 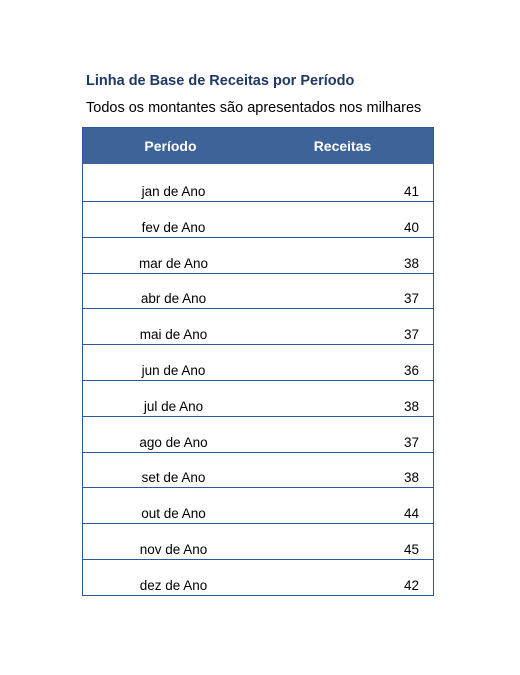 I want to click on table-row: nov de Ano 45, so click(x=258, y=541).